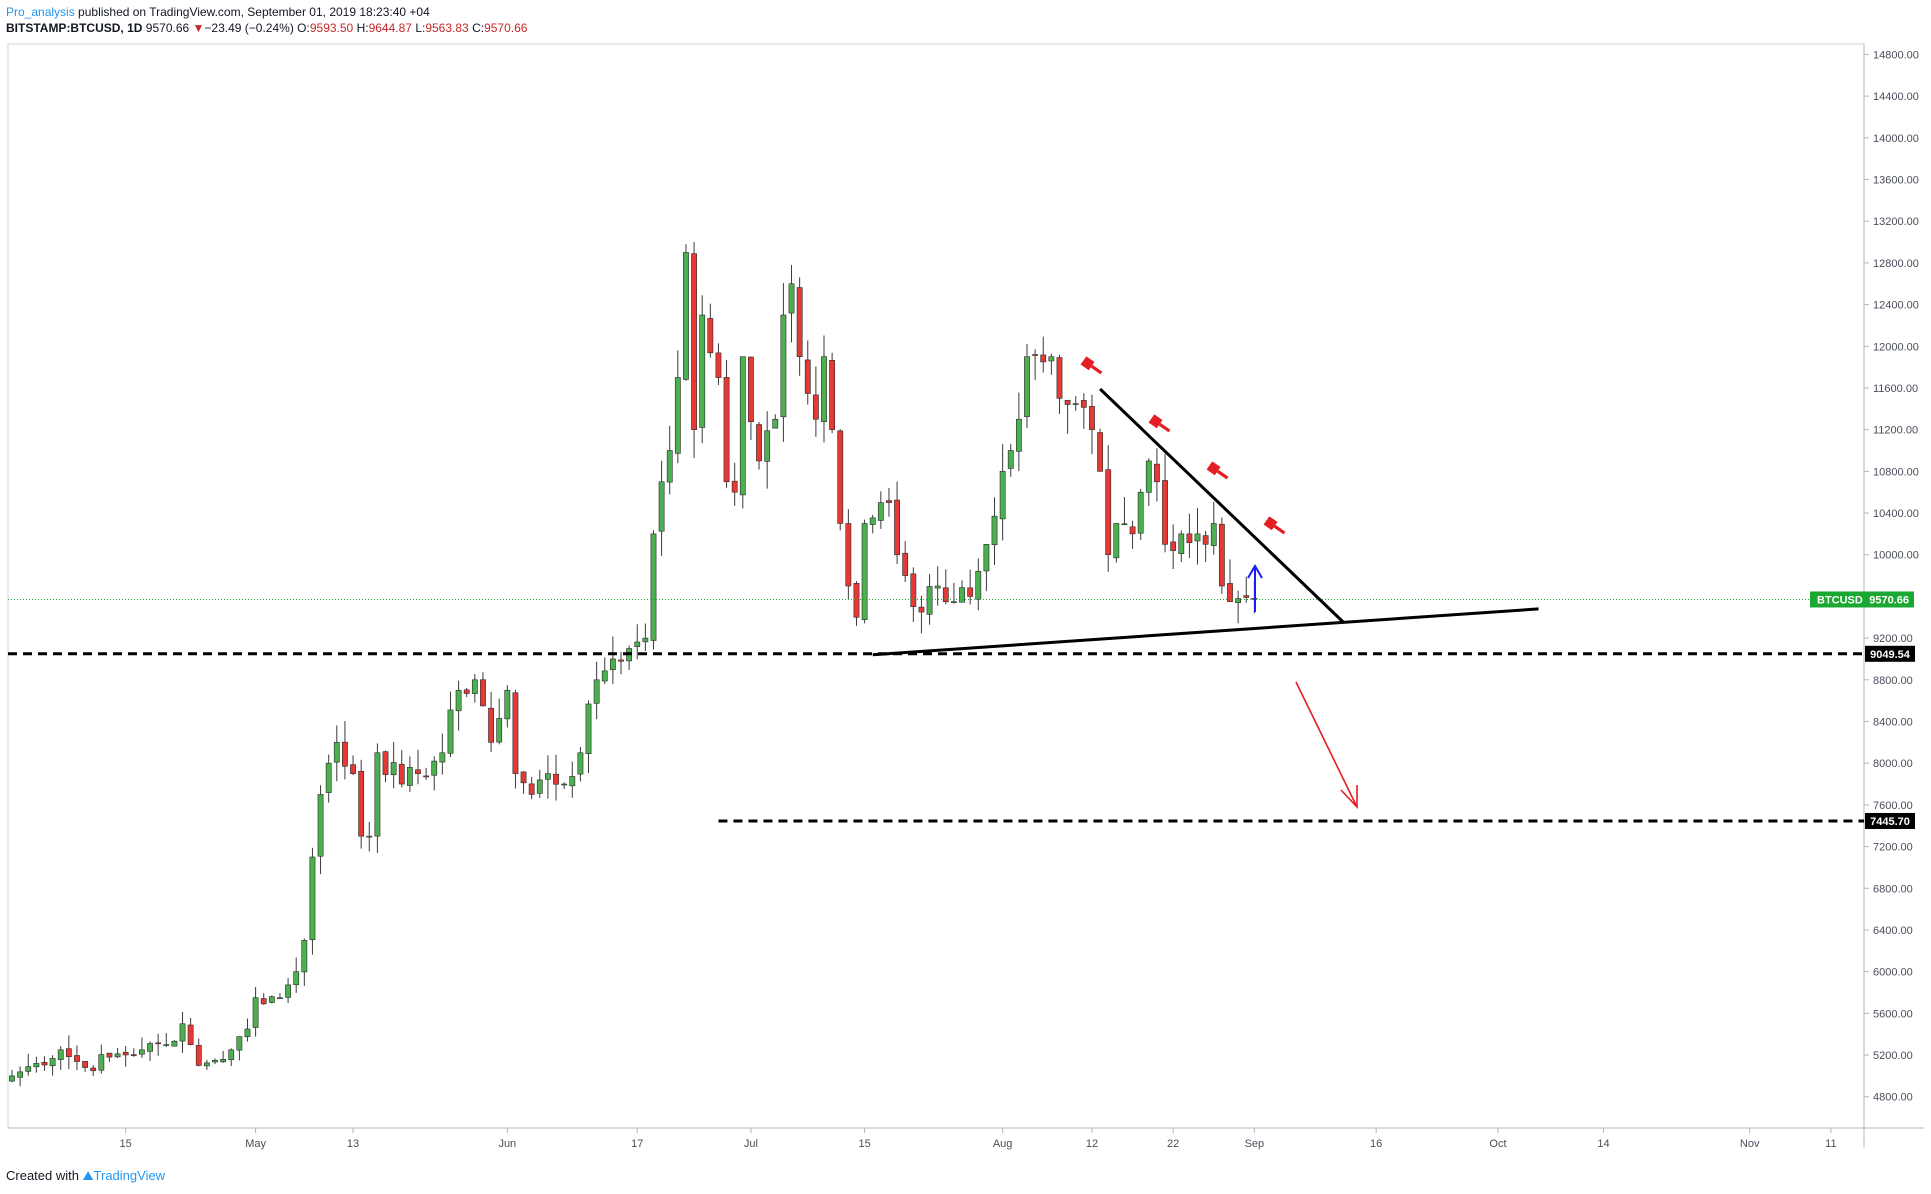 This screenshot has height=1194, width=1931. What do you see at coordinates (126, 1144) in the screenshot?
I see `x-tick-label: 15` at bounding box center [126, 1144].